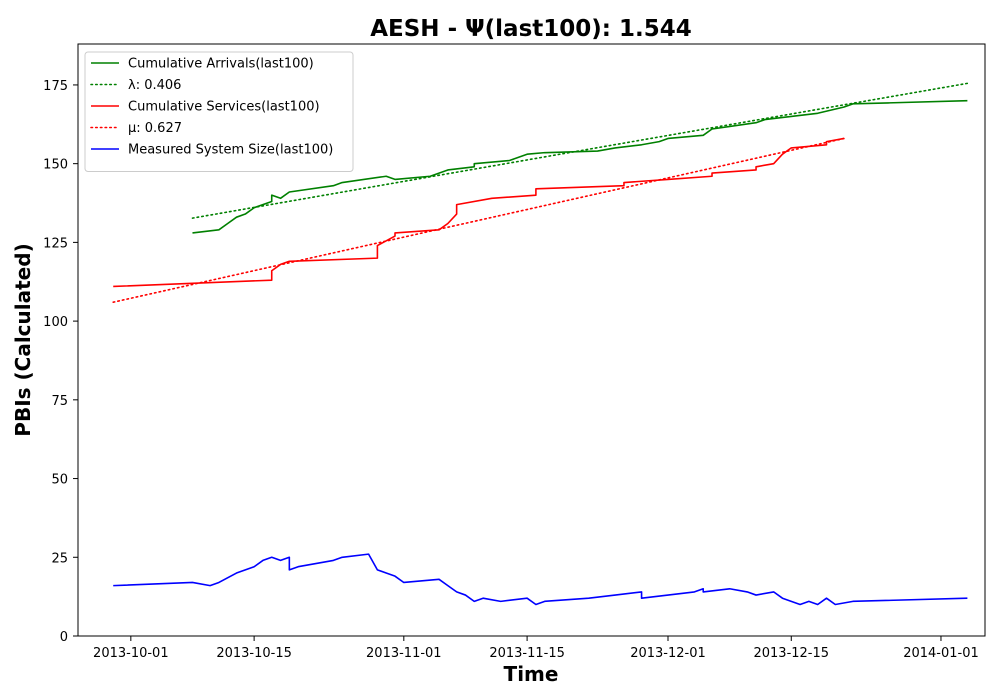  Describe the element at coordinates (527, 653) in the screenshot. I see `x-tick-label: 2013-11-15` at that location.